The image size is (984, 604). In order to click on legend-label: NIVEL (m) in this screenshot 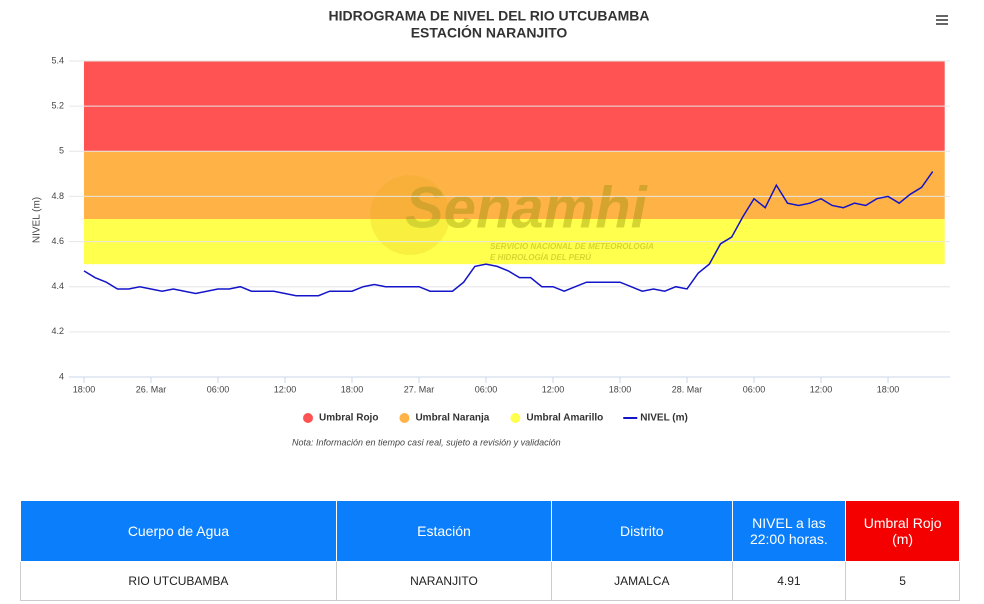, I will do `click(664, 418)`.